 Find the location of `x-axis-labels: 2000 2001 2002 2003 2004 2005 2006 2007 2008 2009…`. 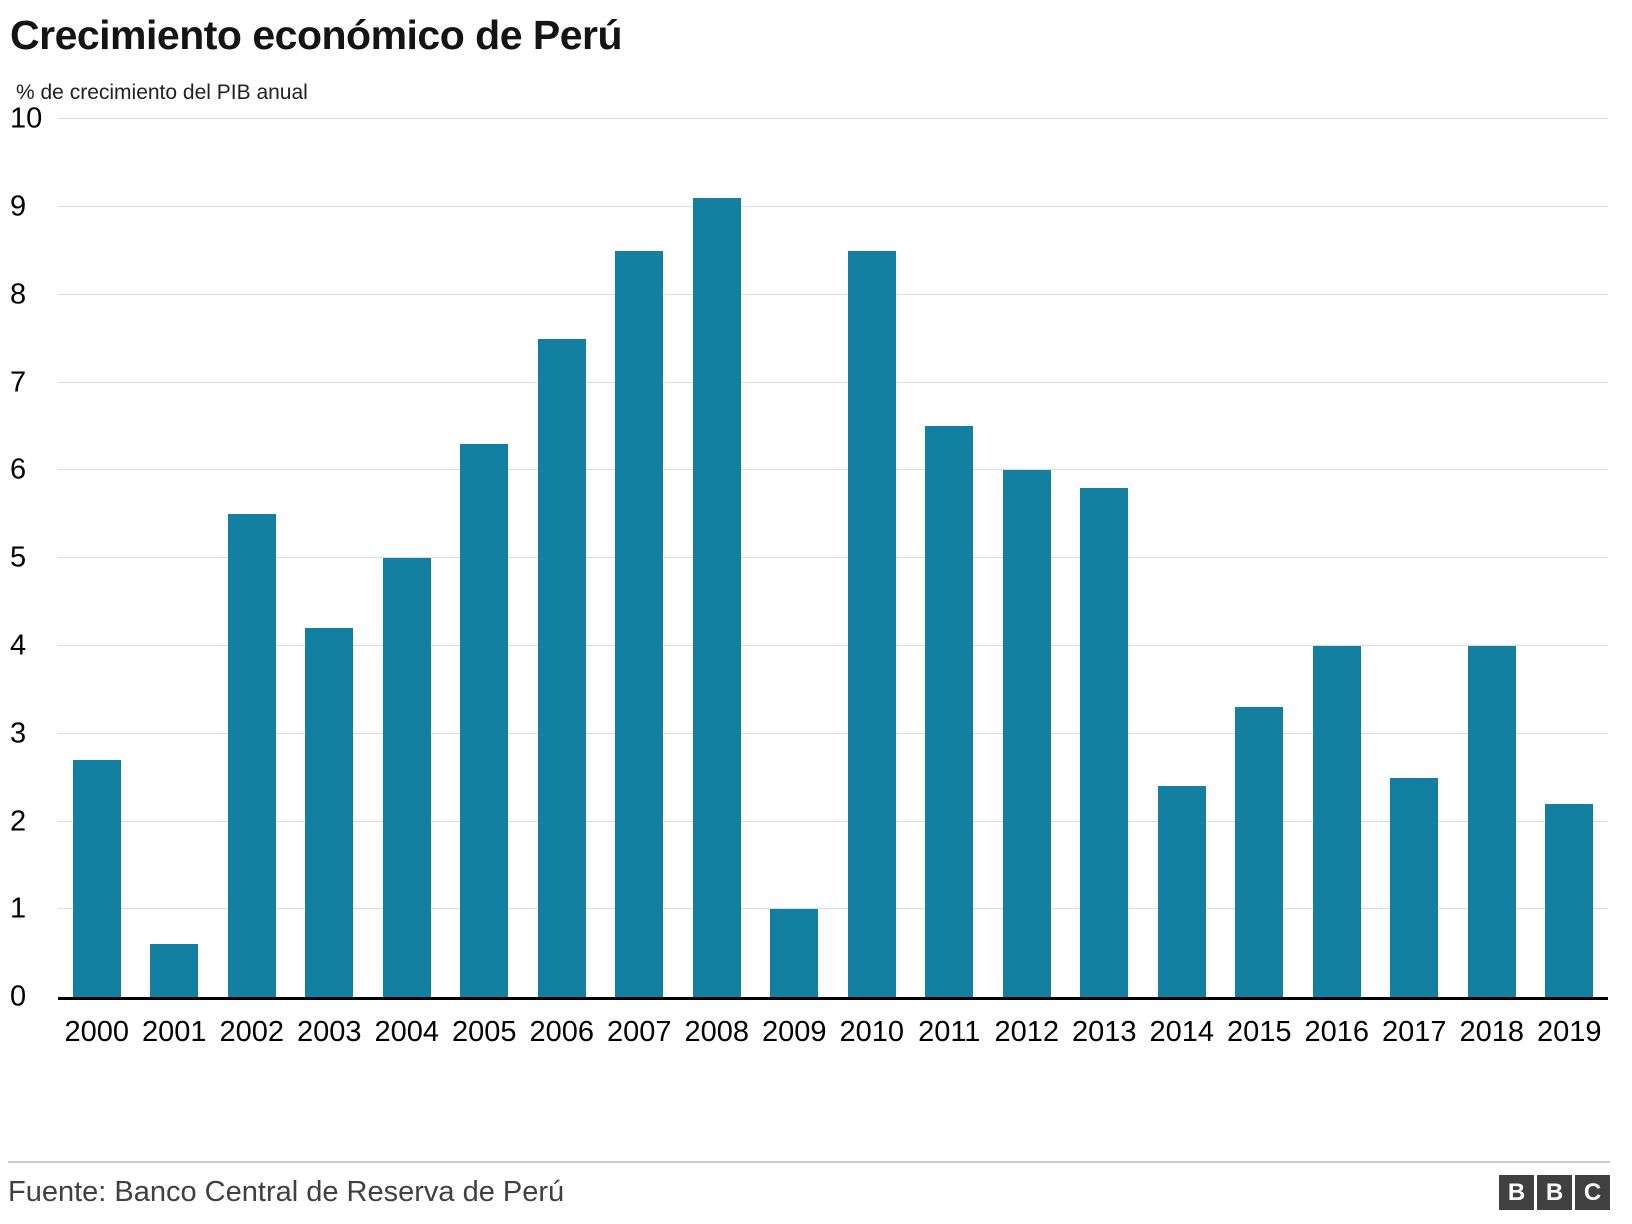

x-axis-labels: 2000 2001 2002 2003 2004 2005 2006 2007 2008 2009… is located at coordinates (833, 1024).